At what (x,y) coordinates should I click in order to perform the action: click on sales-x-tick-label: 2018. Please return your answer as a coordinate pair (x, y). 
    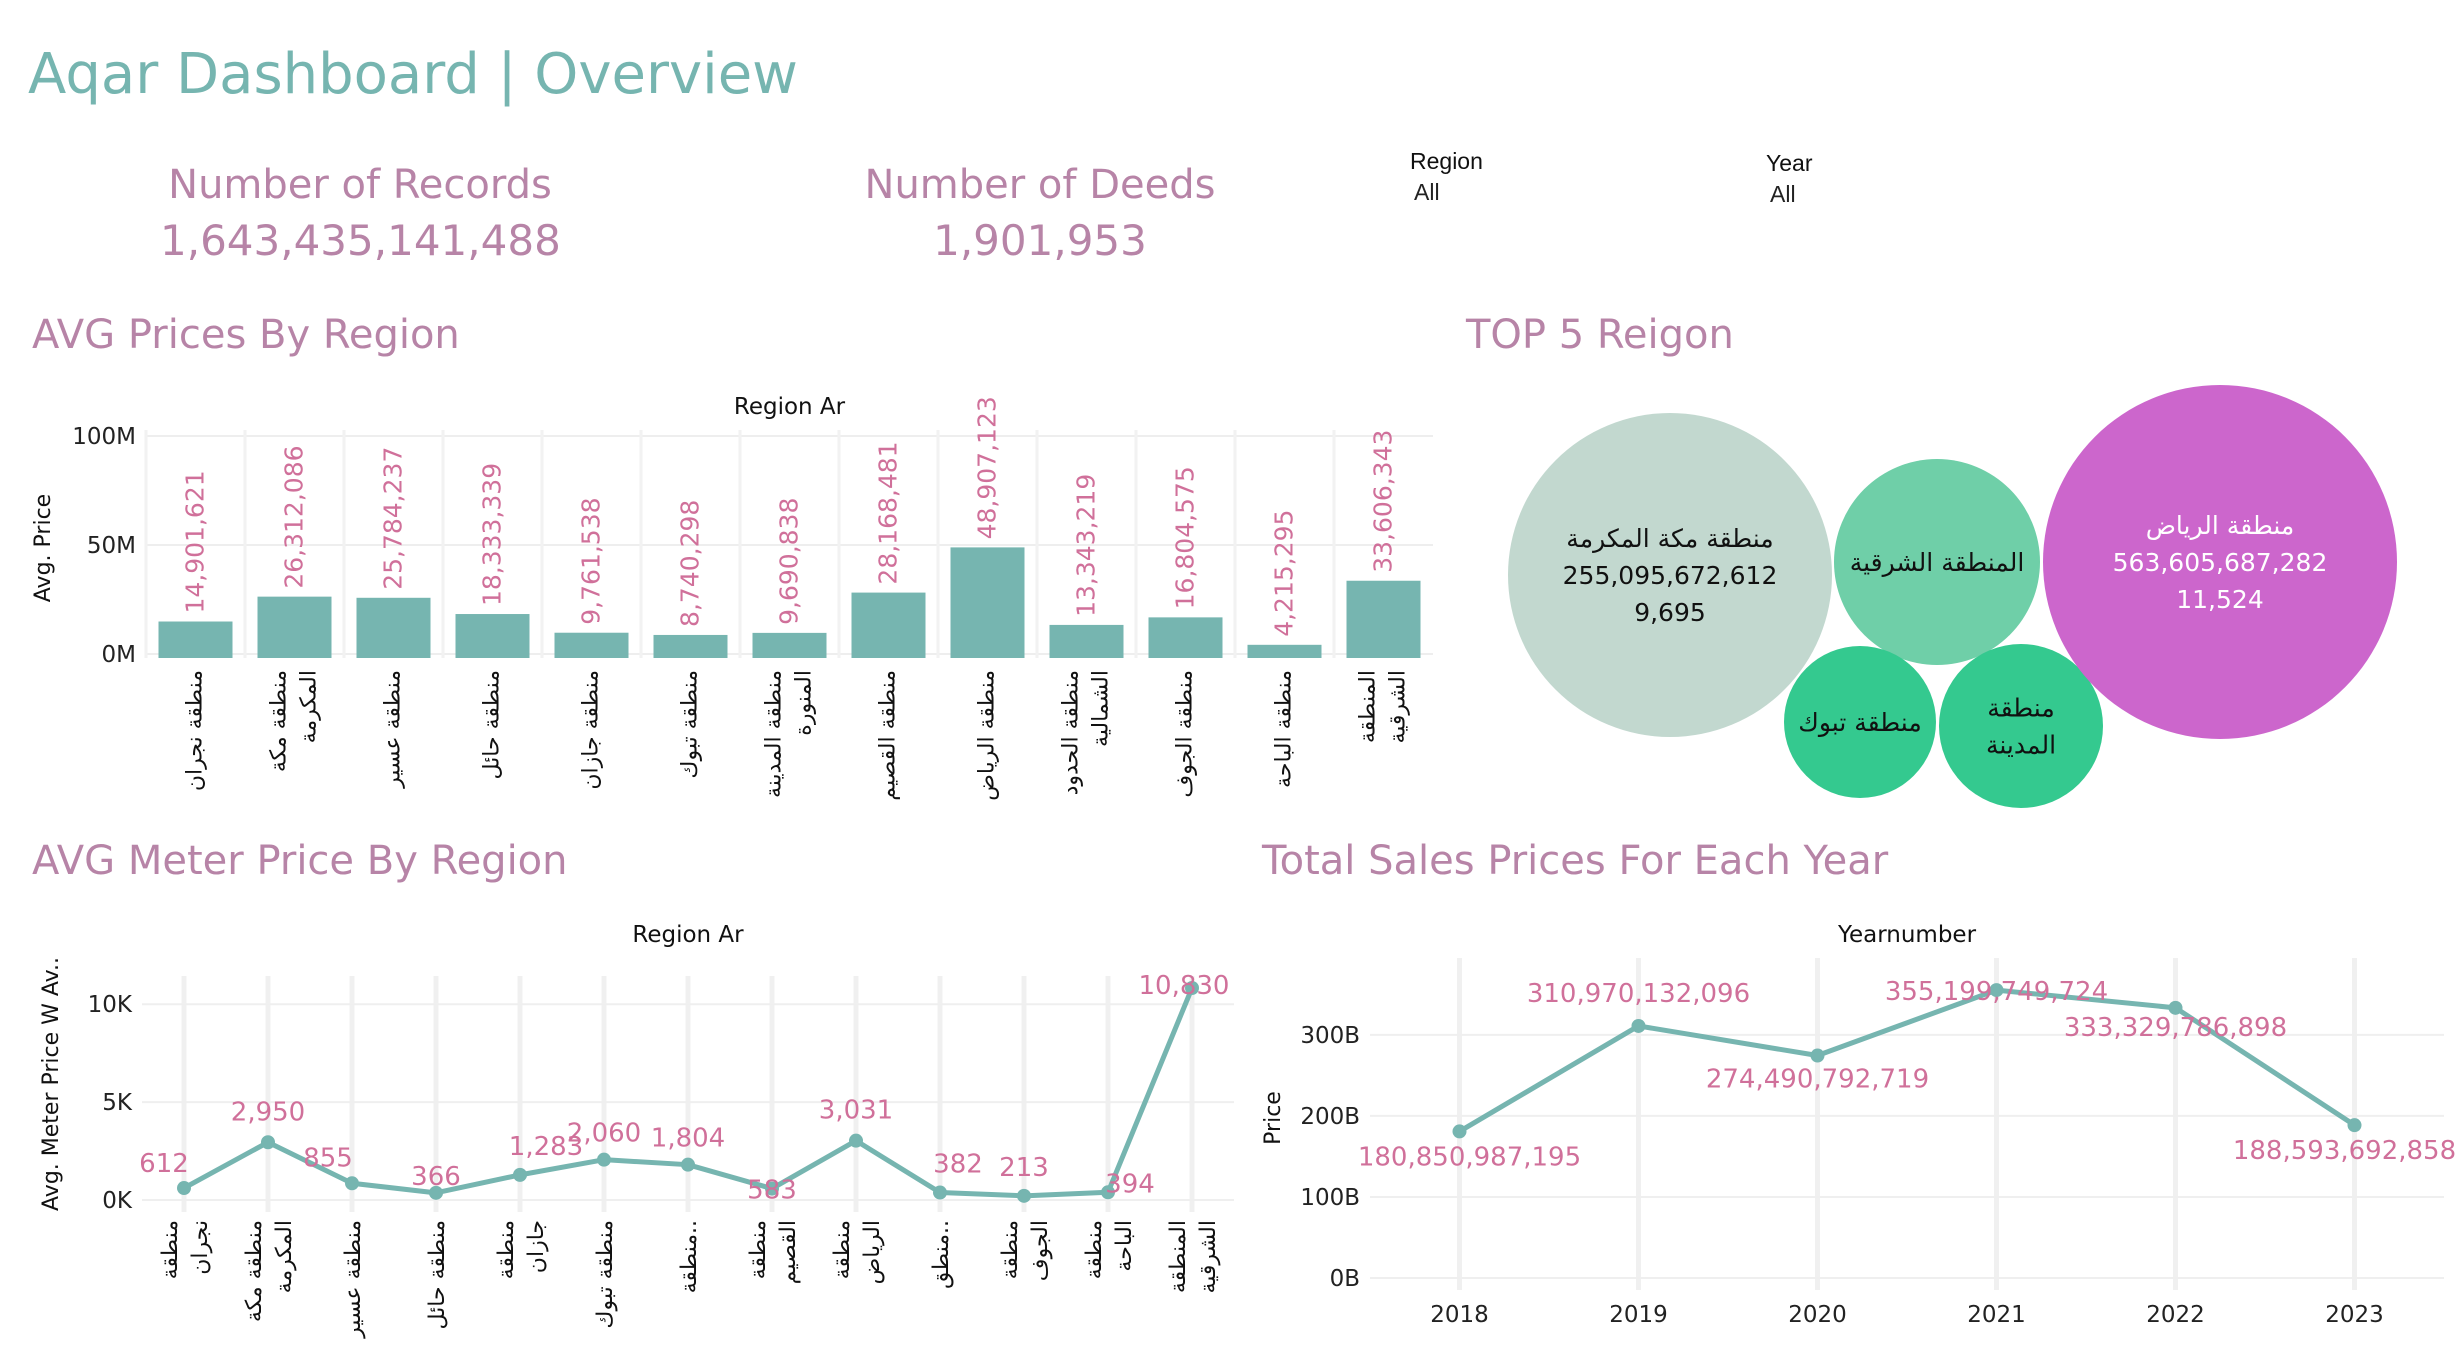
    Looking at the image, I should click on (1459, 1315).